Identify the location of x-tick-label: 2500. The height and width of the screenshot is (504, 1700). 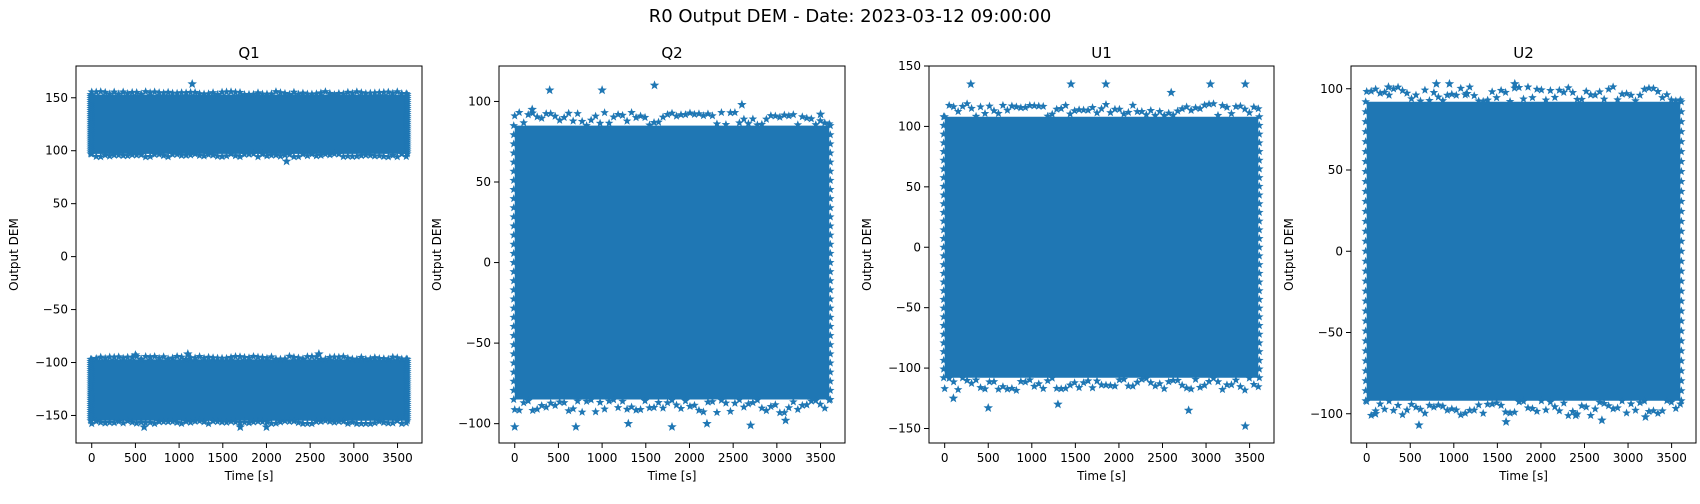
(310, 458).